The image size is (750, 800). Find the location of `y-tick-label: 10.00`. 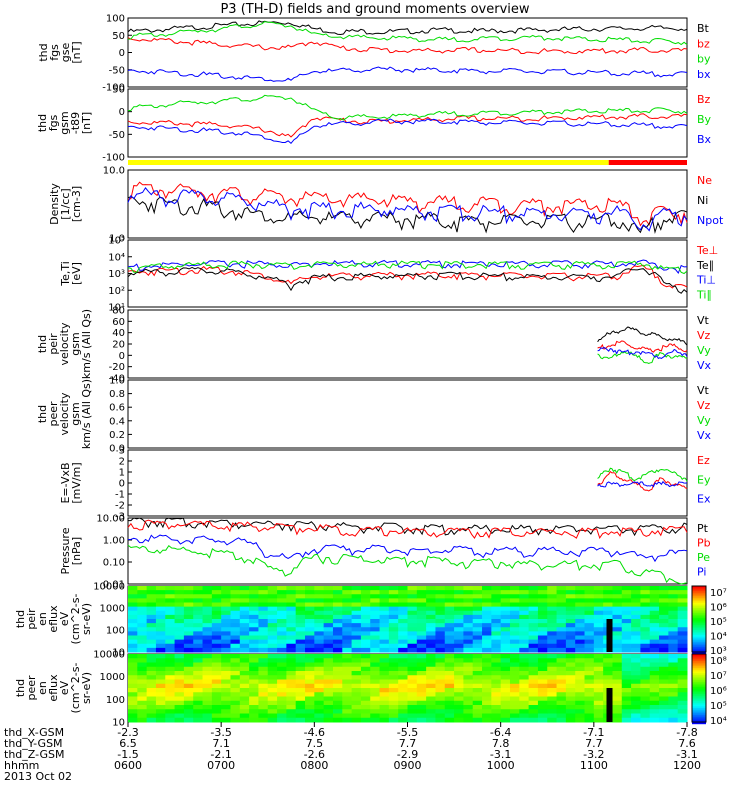

y-tick-label: 10.00 is located at coordinates (110, 519).